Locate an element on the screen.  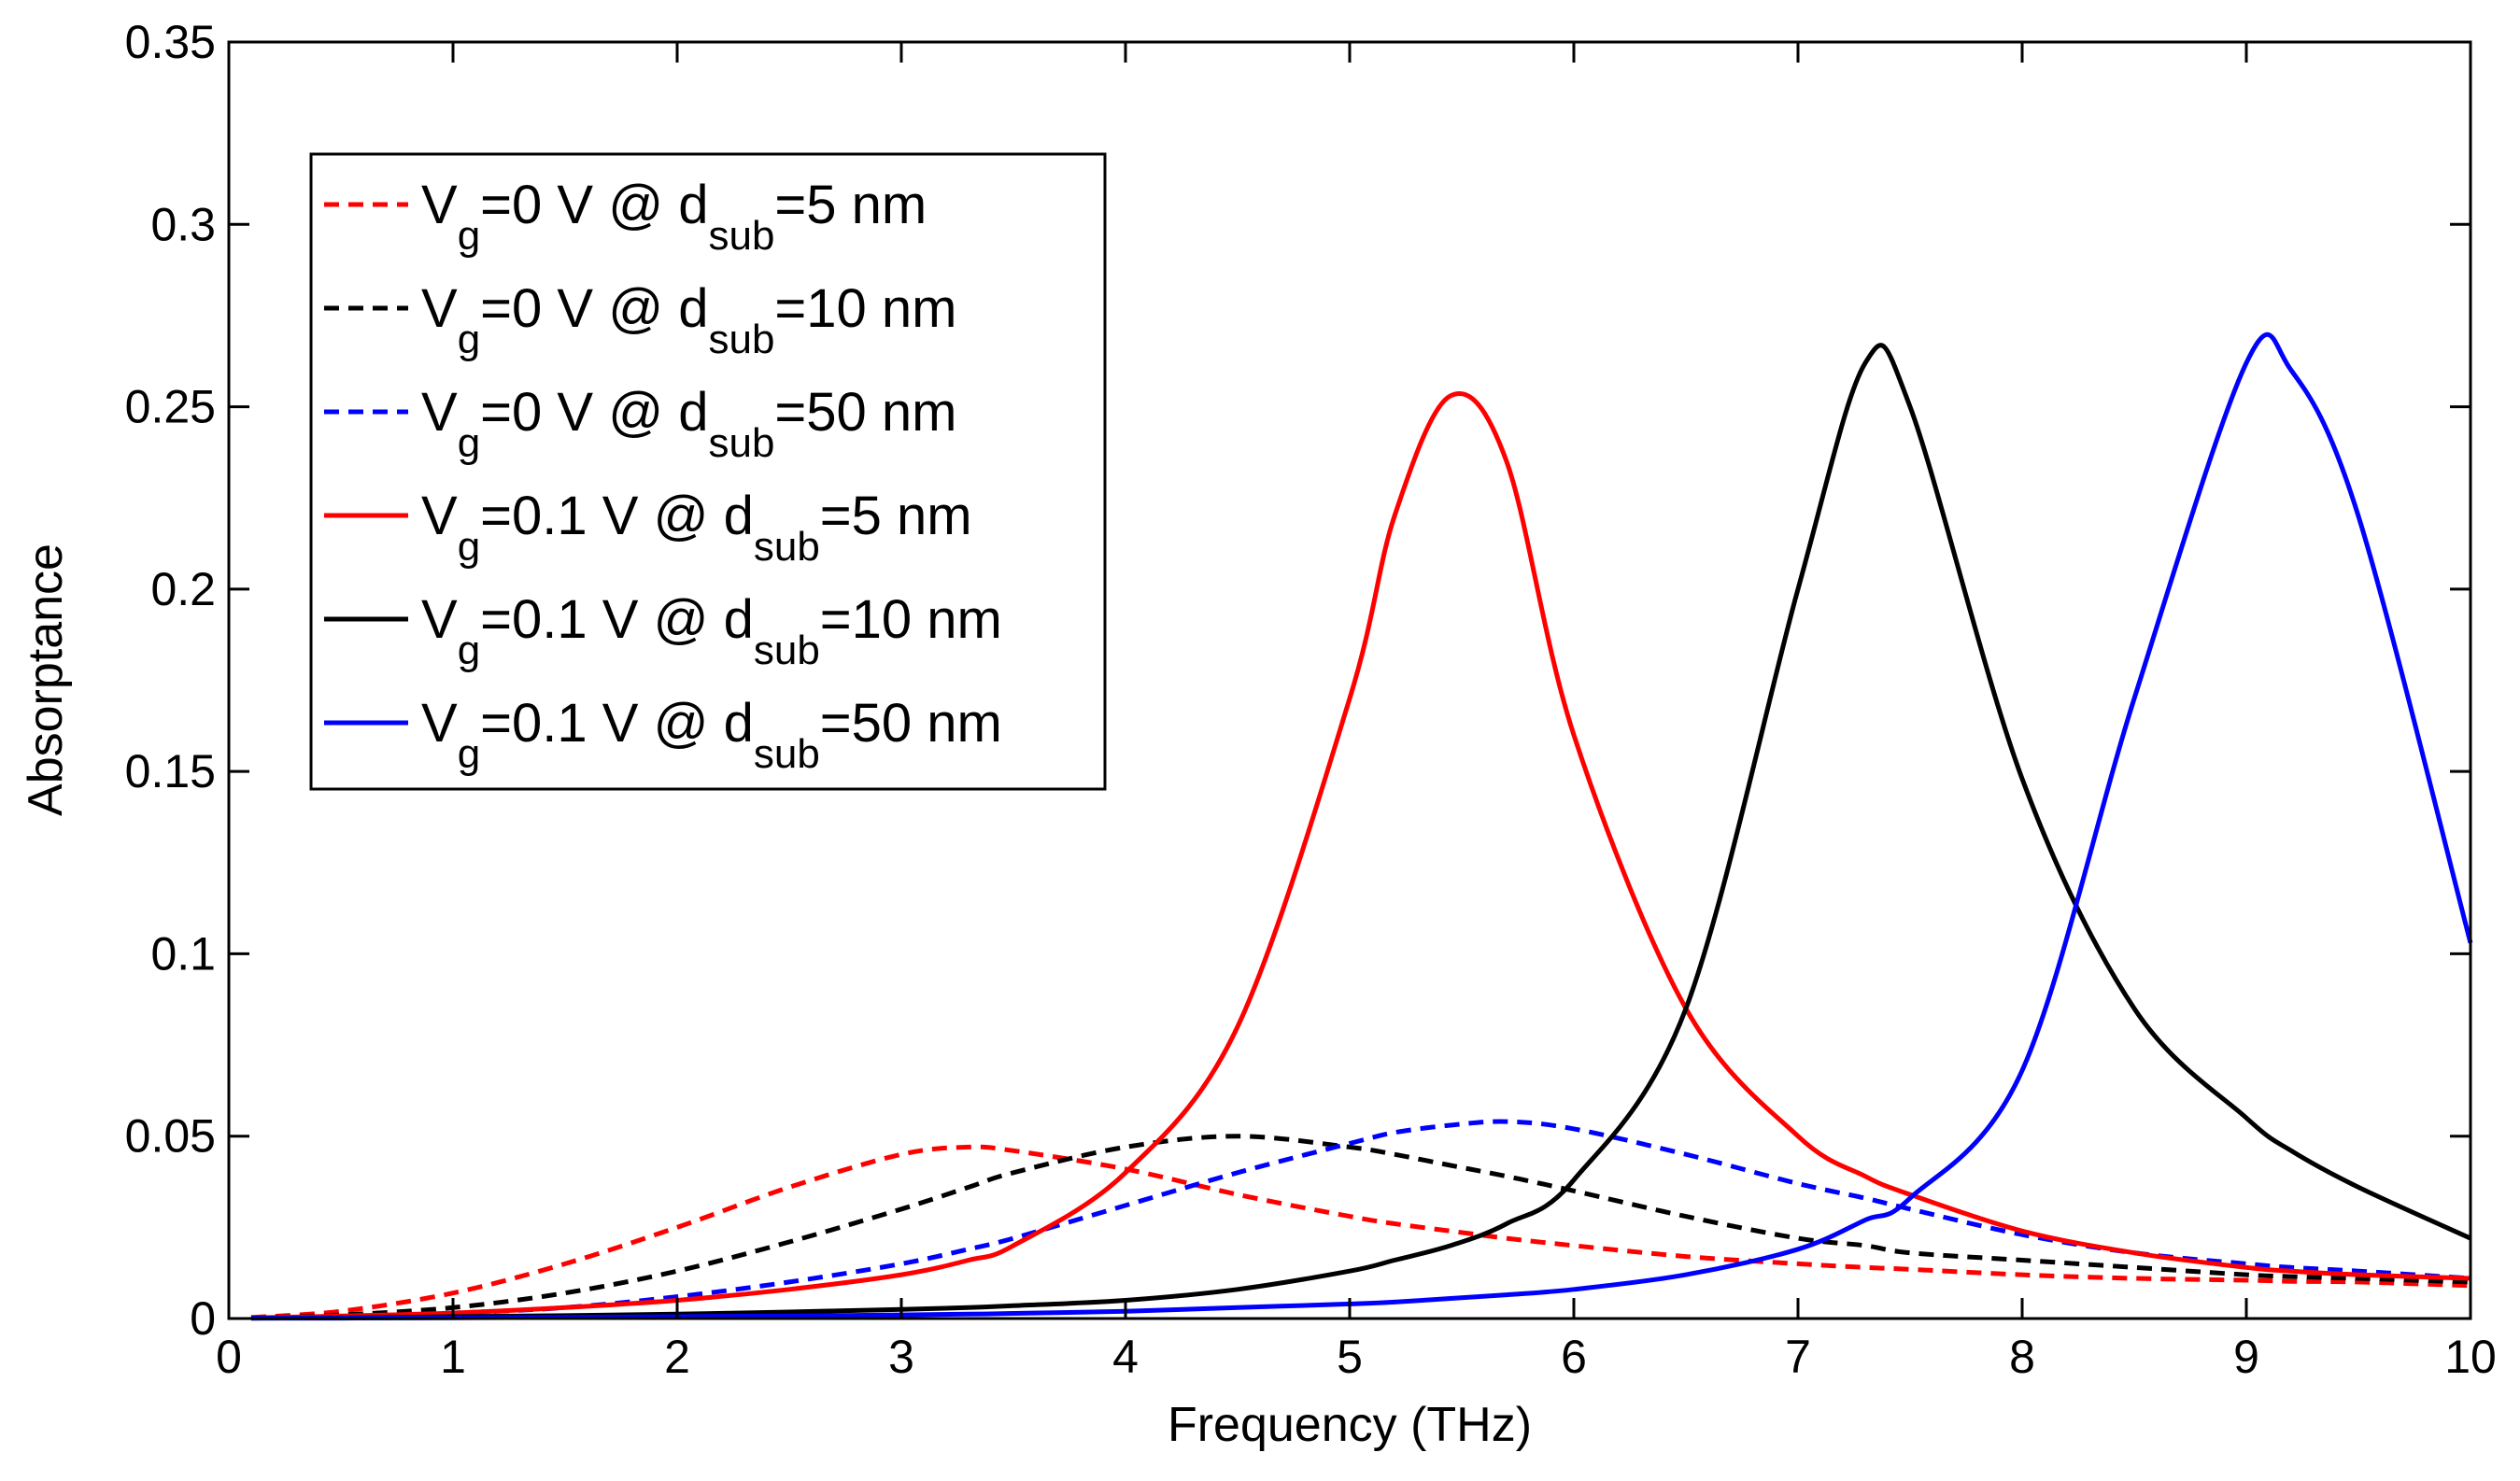
x-tick-label: 5 is located at coordinates (1350, 1357).